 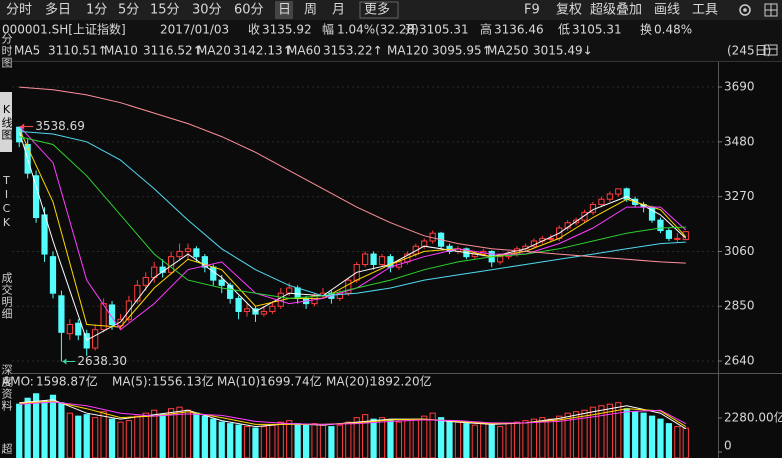 I want to click on legend-name: MA10, so click(x=121, y=51).